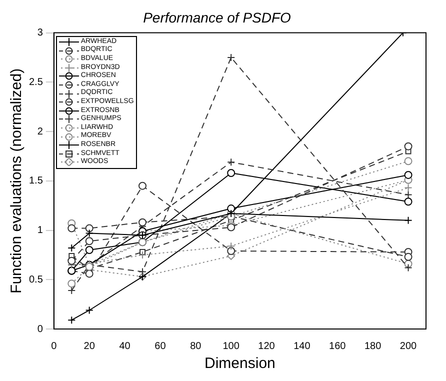  I want to click on y-tick-label: 3, so click(40, 33).